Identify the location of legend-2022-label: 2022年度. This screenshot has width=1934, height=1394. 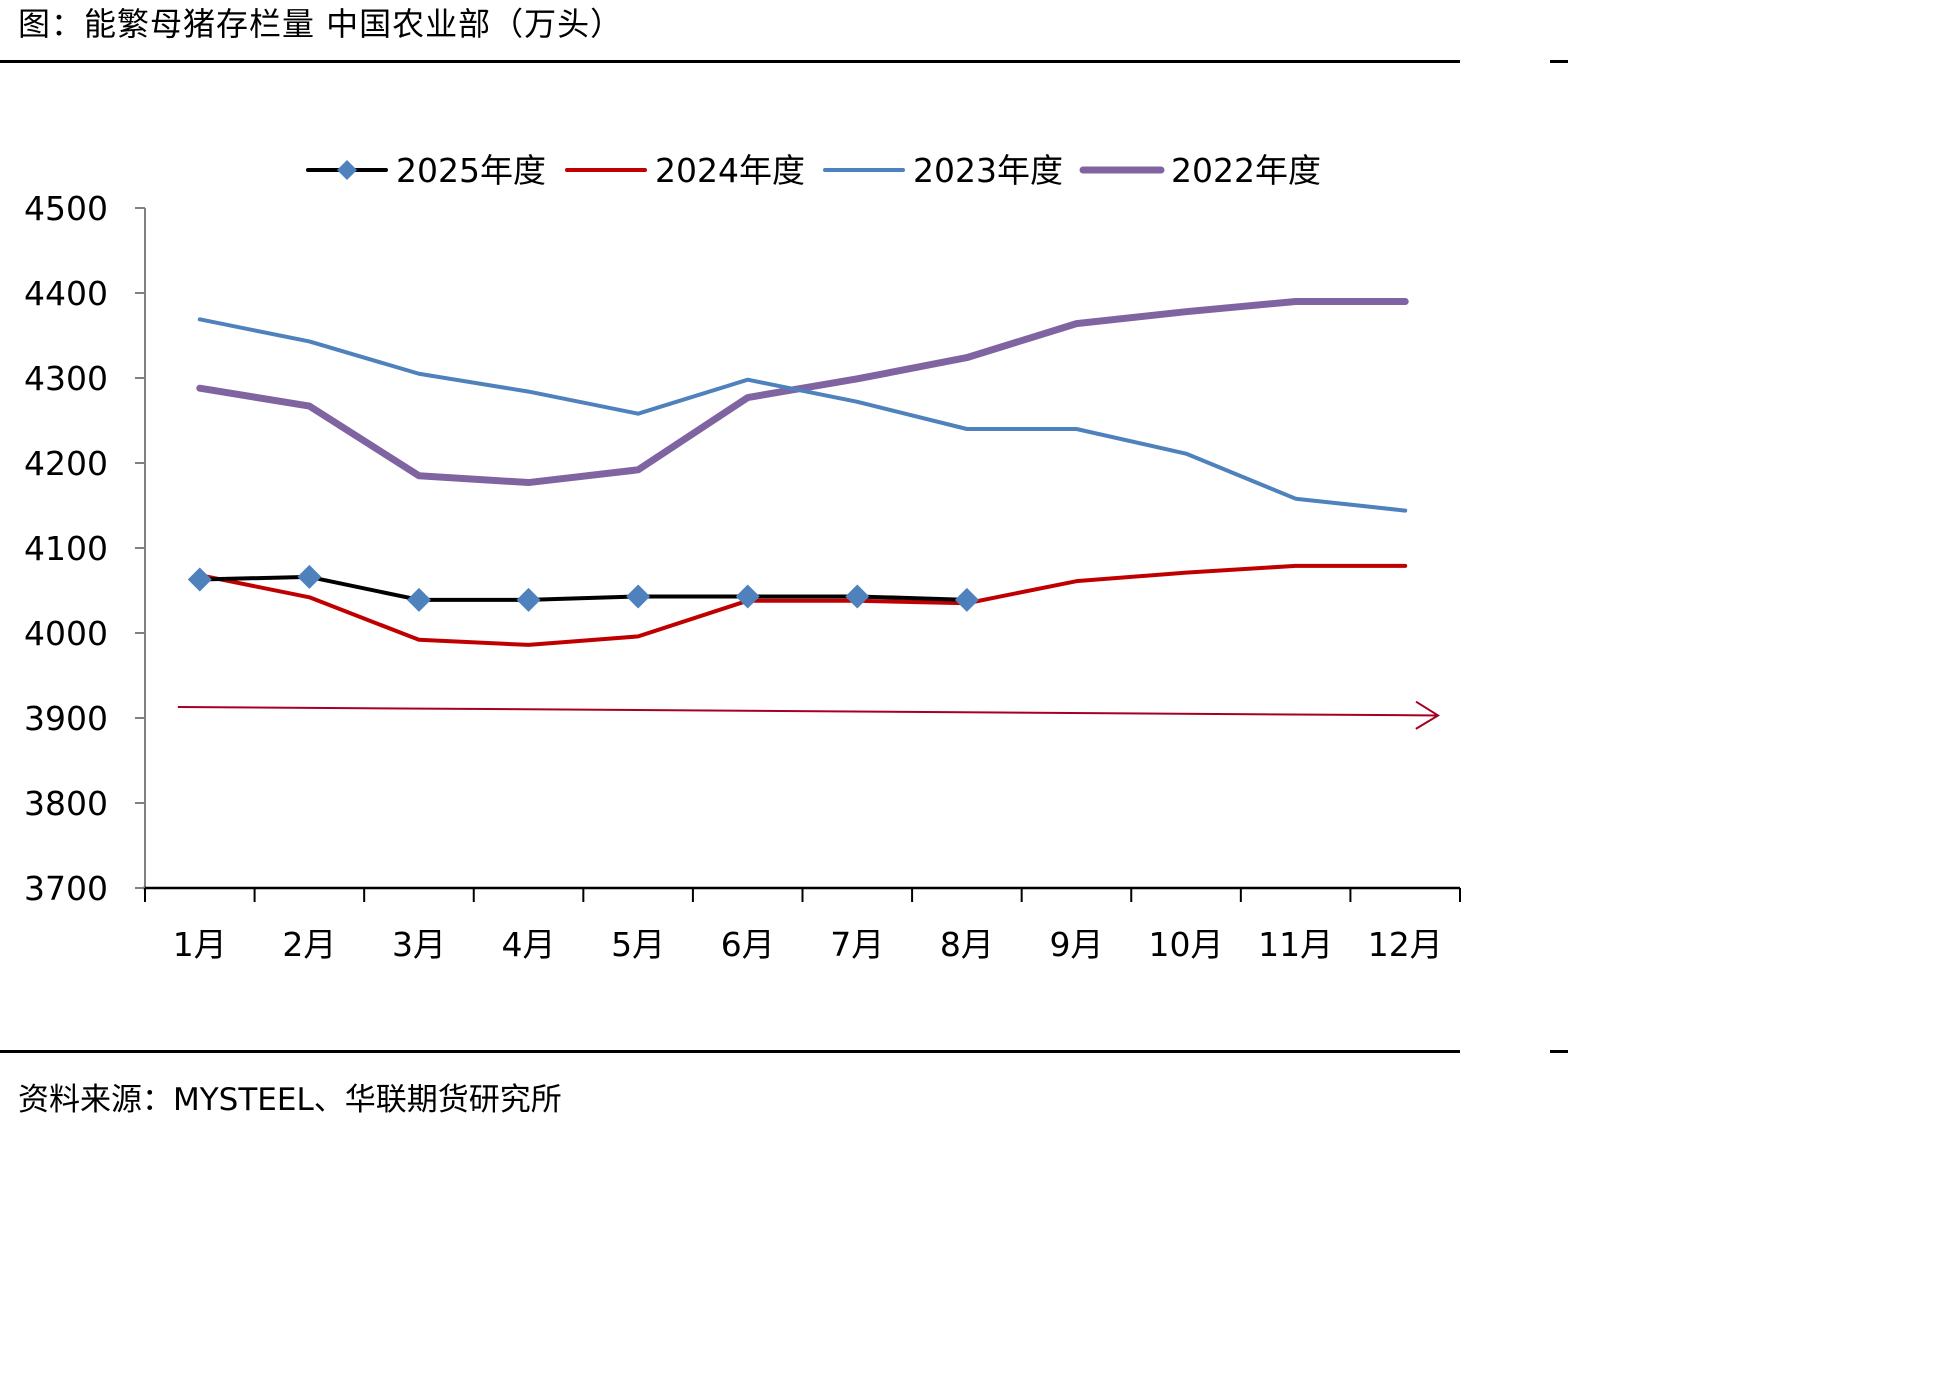
(1246, 170).